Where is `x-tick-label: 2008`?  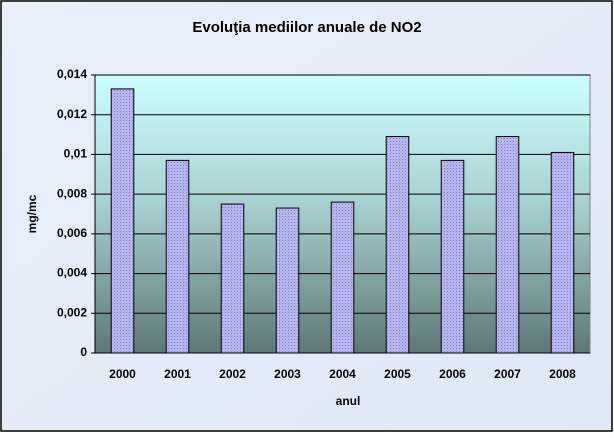
x-tick-label: 2008 is located at coordinates (562, 374).